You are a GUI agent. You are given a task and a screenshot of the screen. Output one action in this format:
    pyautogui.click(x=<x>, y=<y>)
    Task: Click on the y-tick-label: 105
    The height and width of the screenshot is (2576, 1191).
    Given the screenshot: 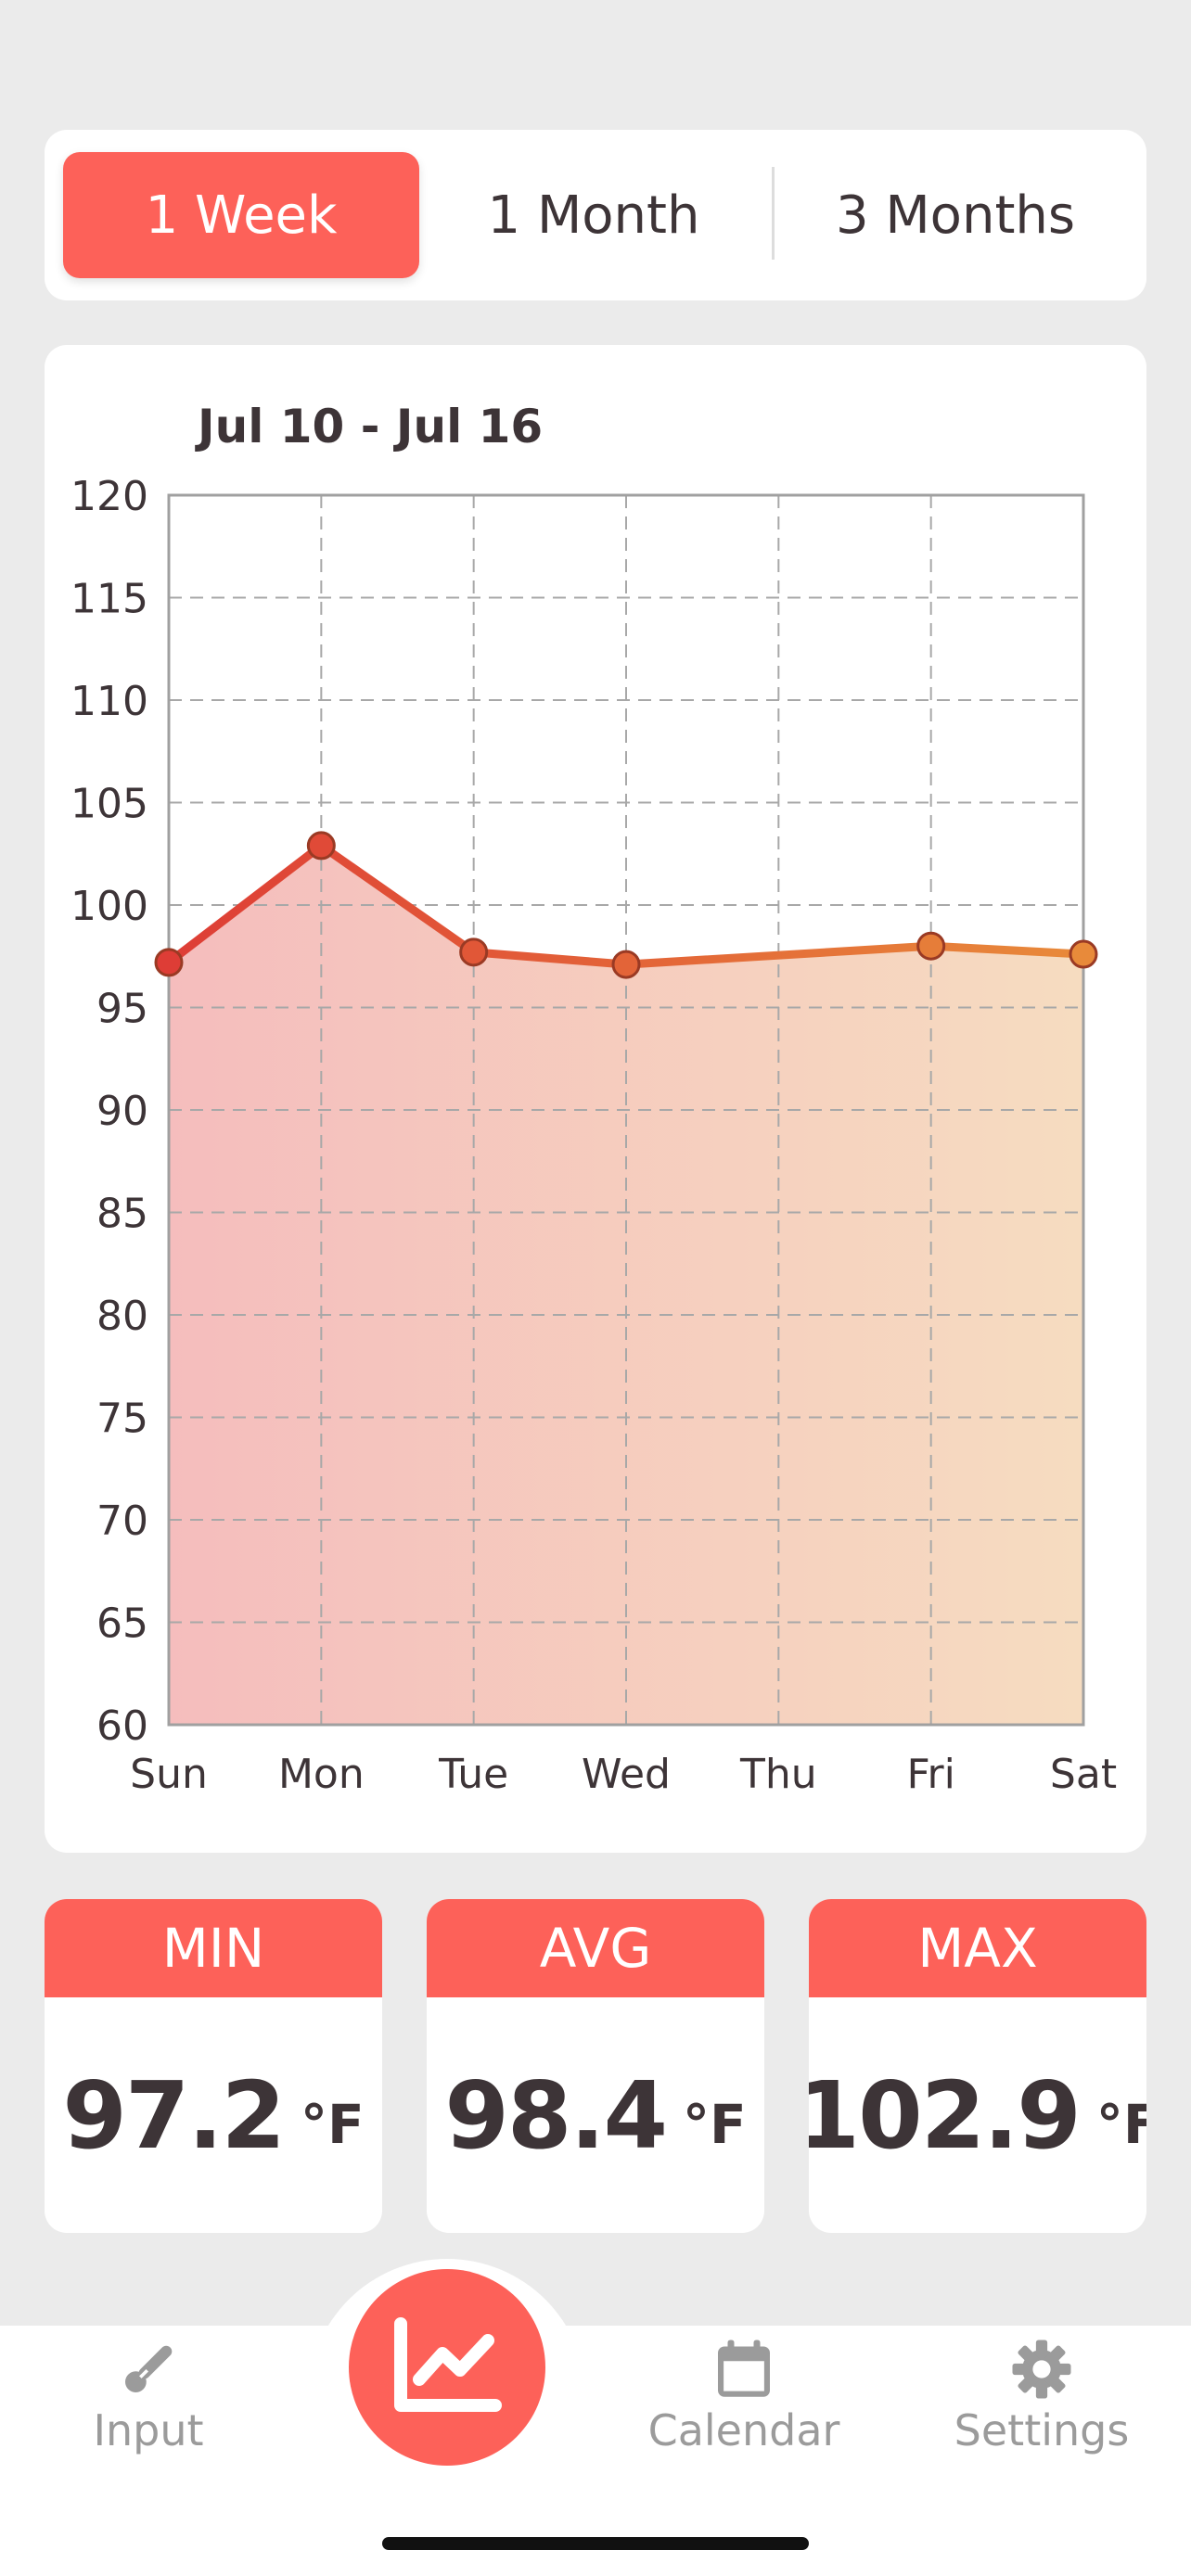 What is the action you would take?
    pyautogui.click(x=109, y=804)
    